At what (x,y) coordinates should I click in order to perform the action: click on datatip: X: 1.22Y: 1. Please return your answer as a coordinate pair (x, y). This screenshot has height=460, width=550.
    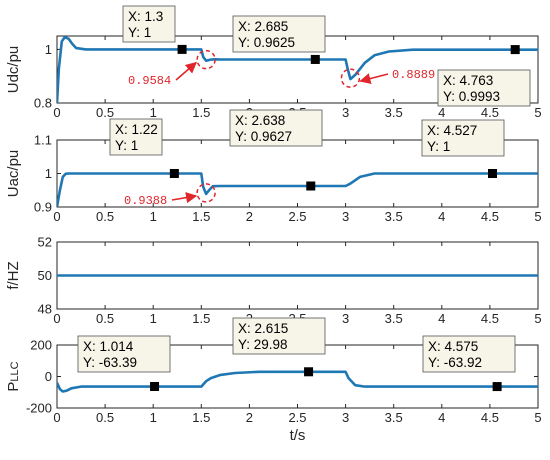
    Looking at the image, I should click on (136, 137).